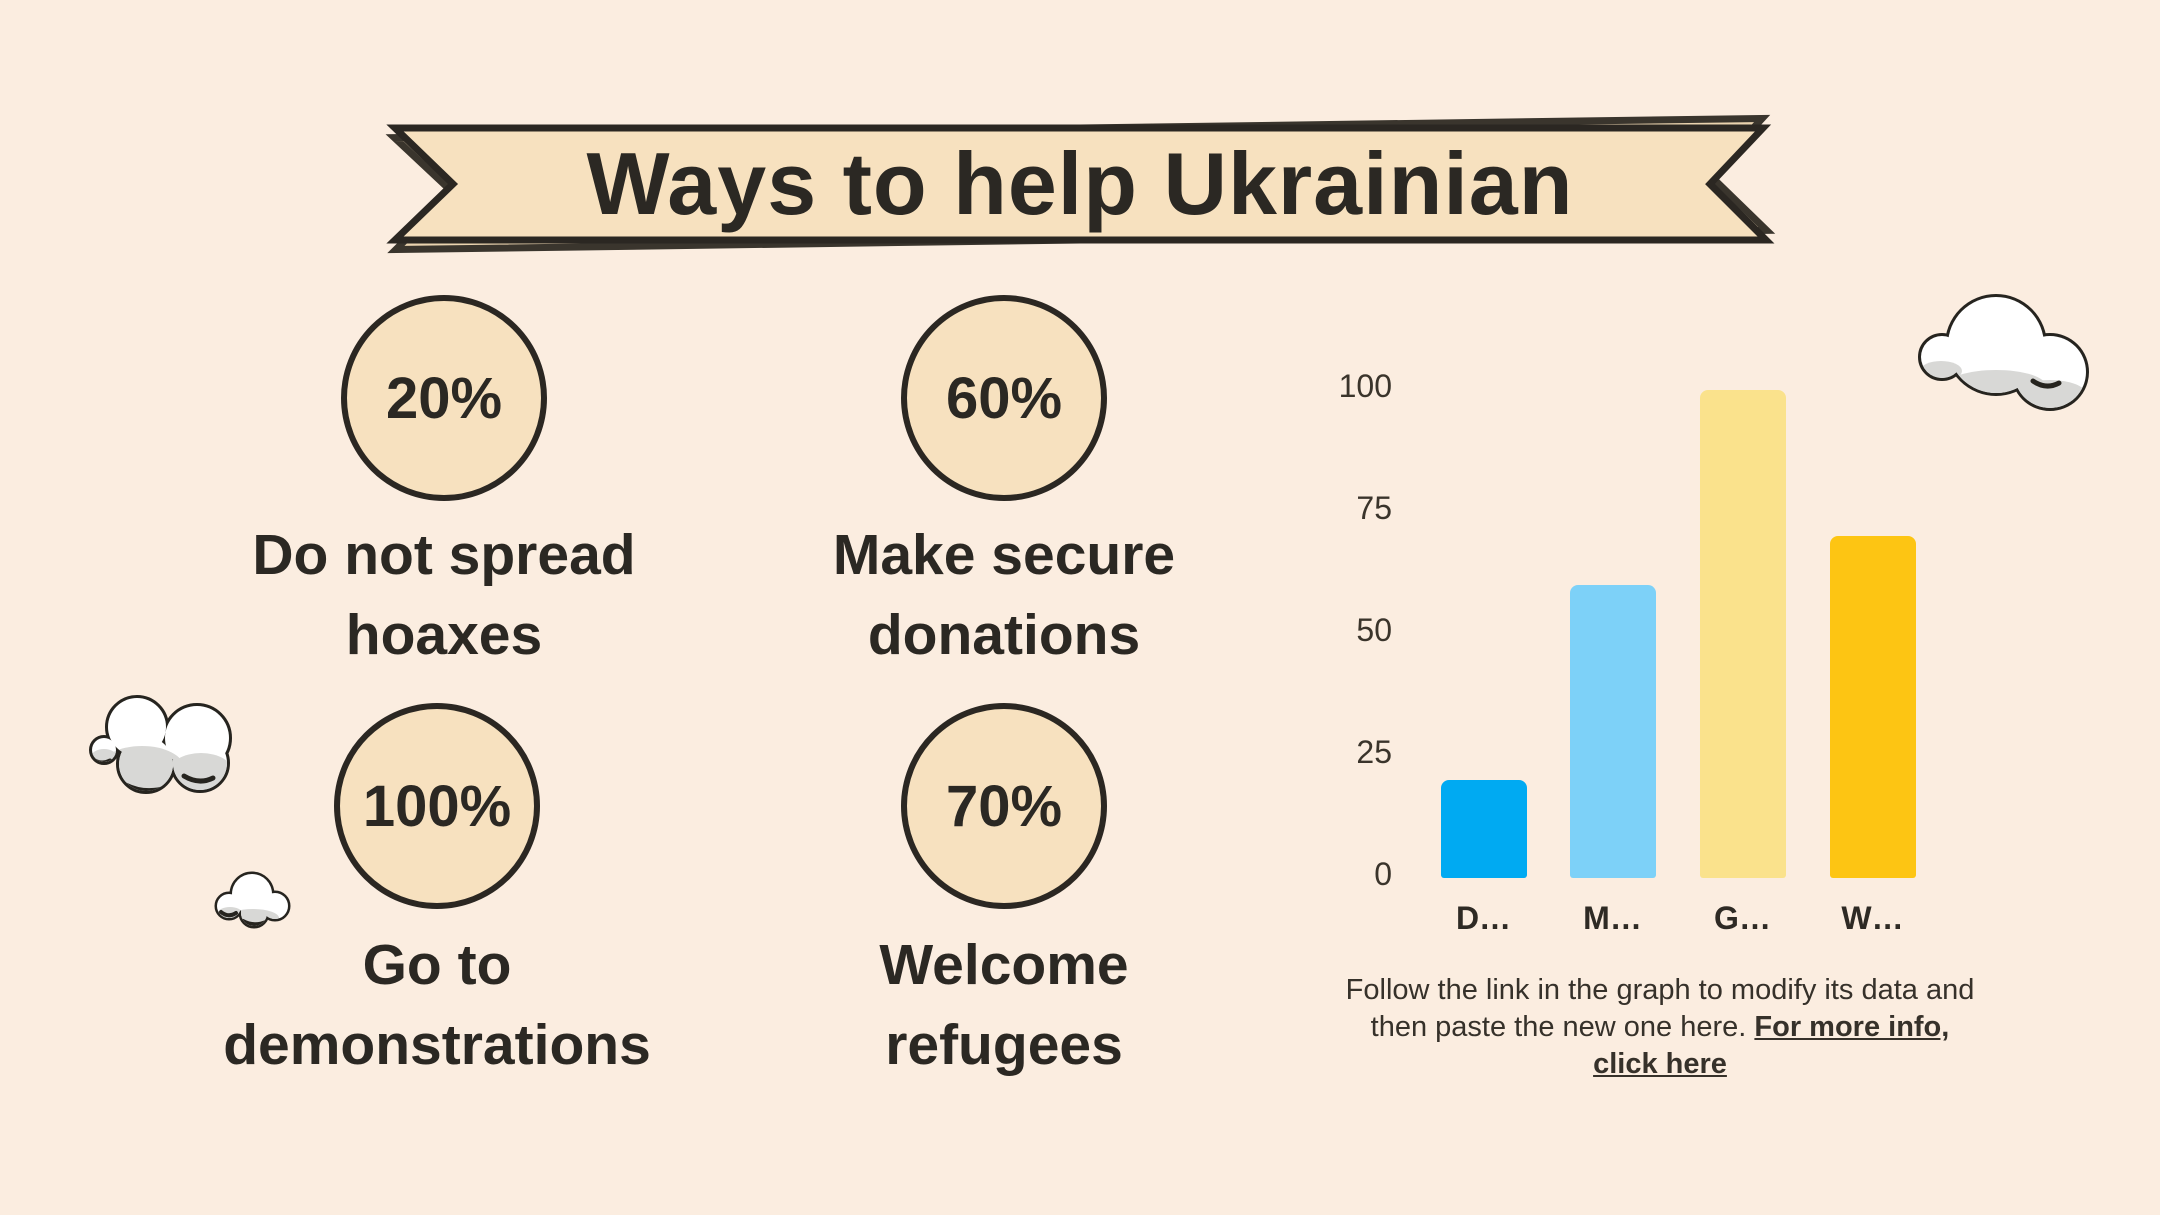  Describe the element at coordinates (1374, 752) in the screenshot. I see `y-axis-tick-label: 25` at that location.